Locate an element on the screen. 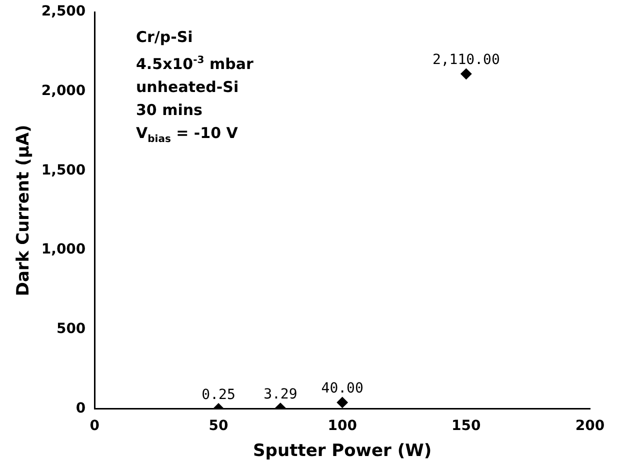 The image size is (630, 470). annotation: V$_{bias}$ = -10 V is located at coordinates (187, 135).